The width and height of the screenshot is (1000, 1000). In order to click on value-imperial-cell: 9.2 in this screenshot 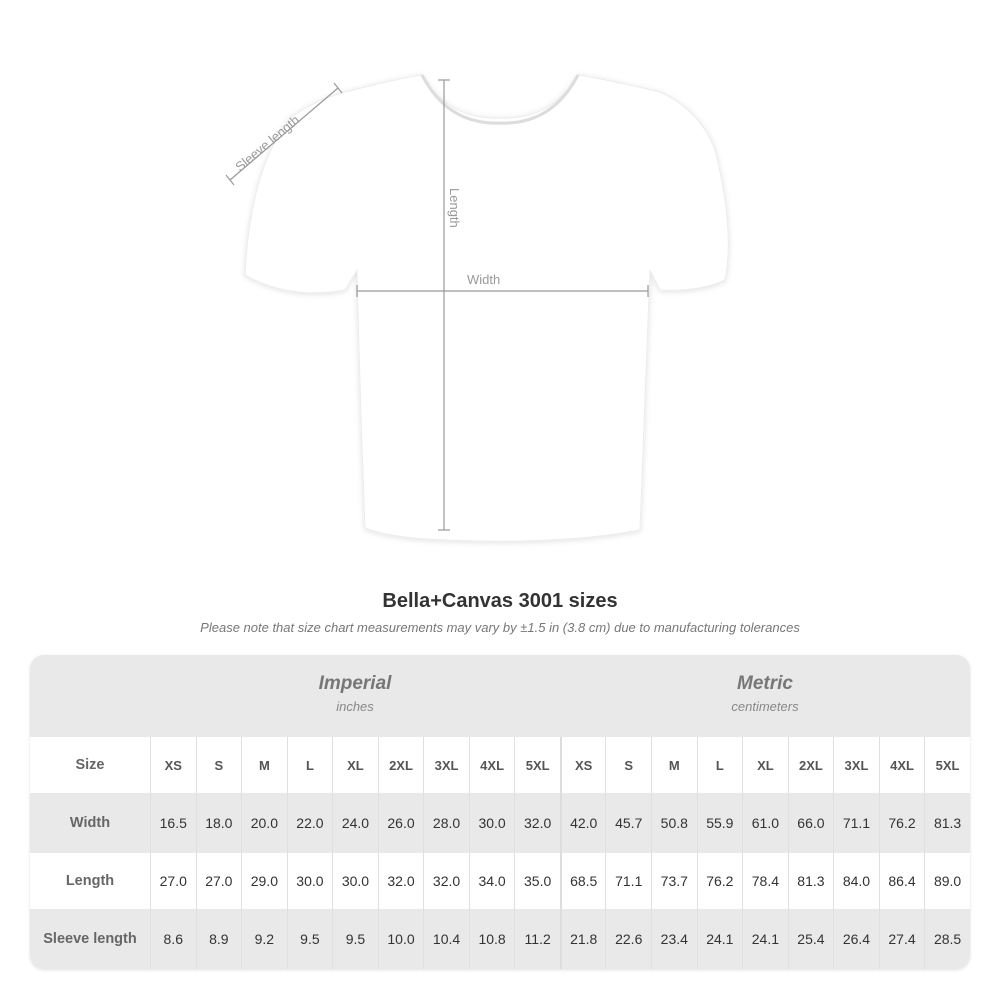, I will do `click(264, 939)`.